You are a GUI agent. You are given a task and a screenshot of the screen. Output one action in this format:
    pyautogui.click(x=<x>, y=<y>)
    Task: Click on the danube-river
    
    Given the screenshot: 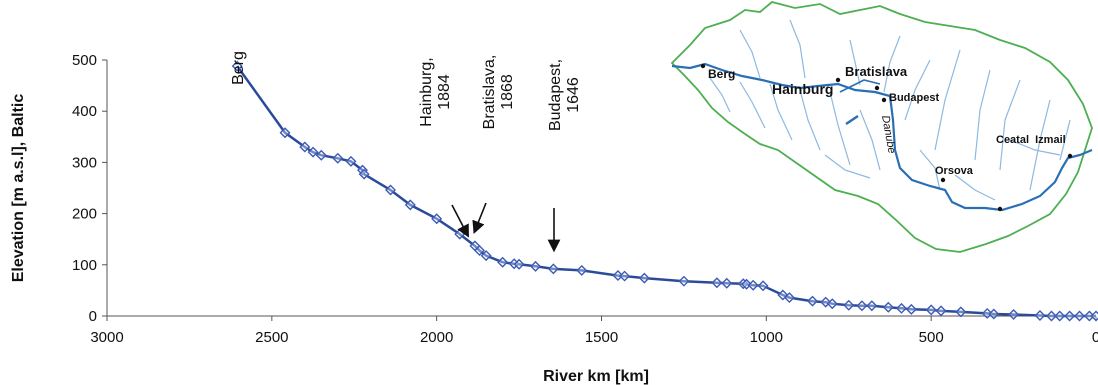 What is the action you would take?
    pyautogui.click(x=882, y=137)
    